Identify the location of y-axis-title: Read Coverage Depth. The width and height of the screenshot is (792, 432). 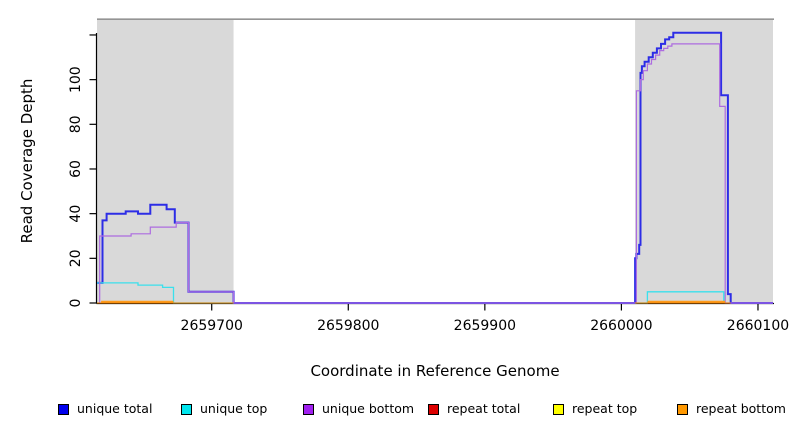
(27, 161).